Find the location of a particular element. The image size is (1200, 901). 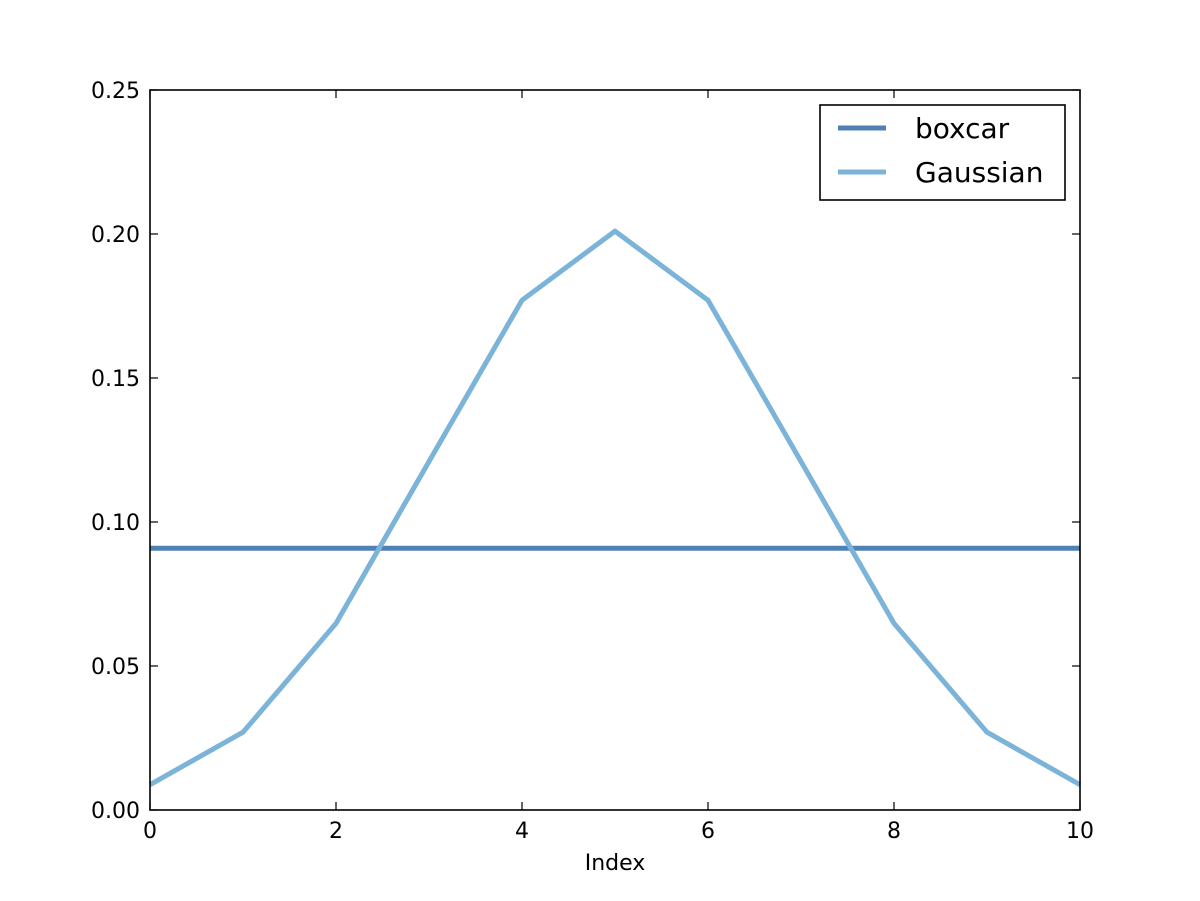

x-tick-label: 0 is located at coordinates (150, 831).